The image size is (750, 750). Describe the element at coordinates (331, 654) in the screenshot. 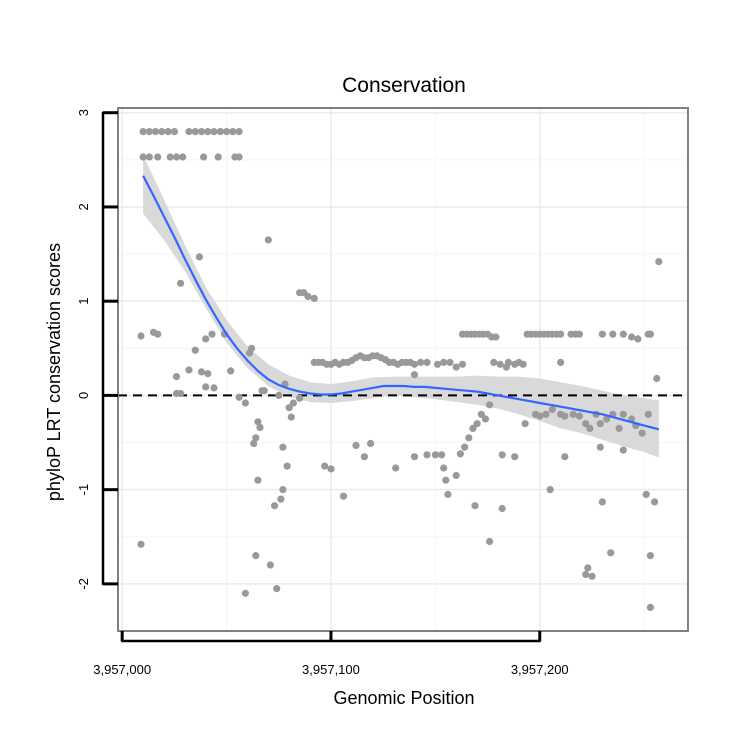

I see `x-axis: 3,957,000 3,957,100 3,957,200` at that location.